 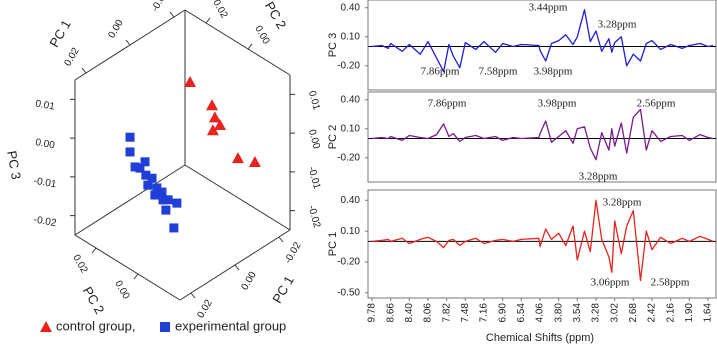 I want to click on peak-annotation: 3.06ppm, so click(x=610, y=283).